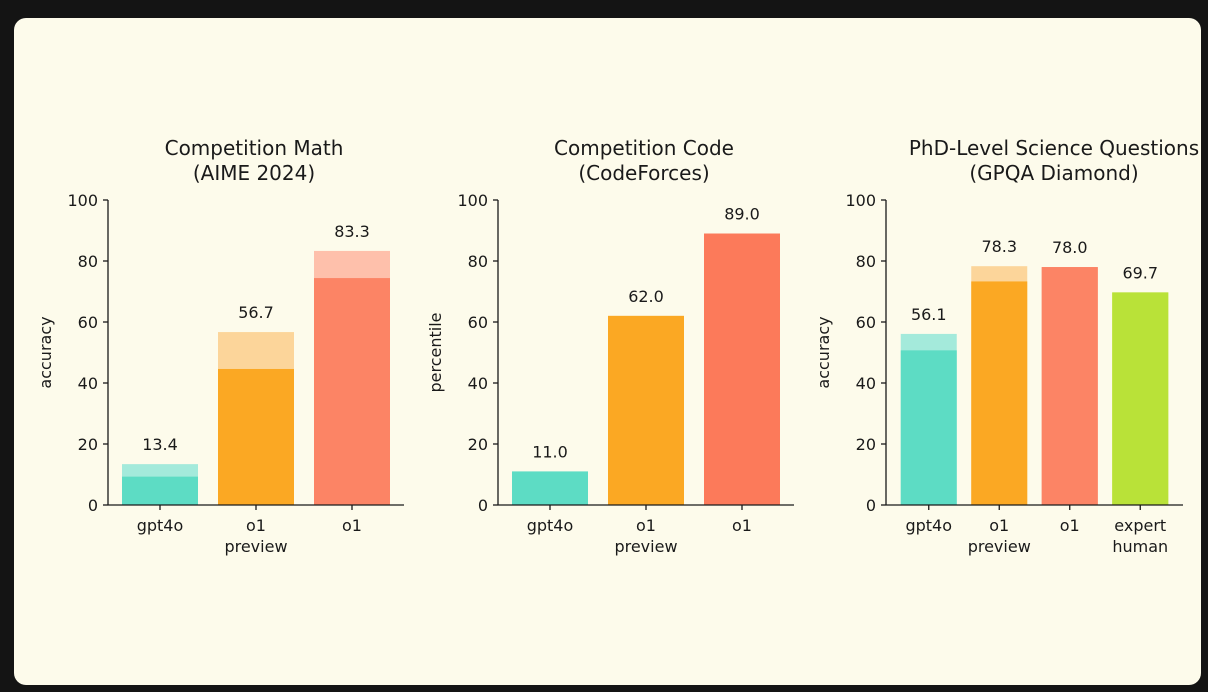 The image size is (1208, 692). Describe the element at coordinates (999, 525) in the screenshot. I see `chart-3-category-label-2-line-1: o1` at that location.